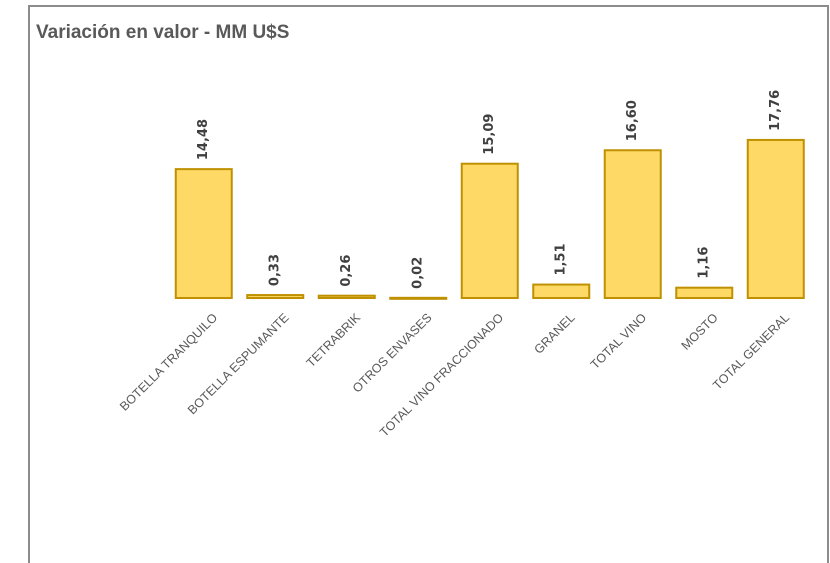 Image resolution: width=830 pixels, height=563 pixels. Describe the element at coordinates (704, 263) in the screenshot. I see `data-label: 1,16` at that location.